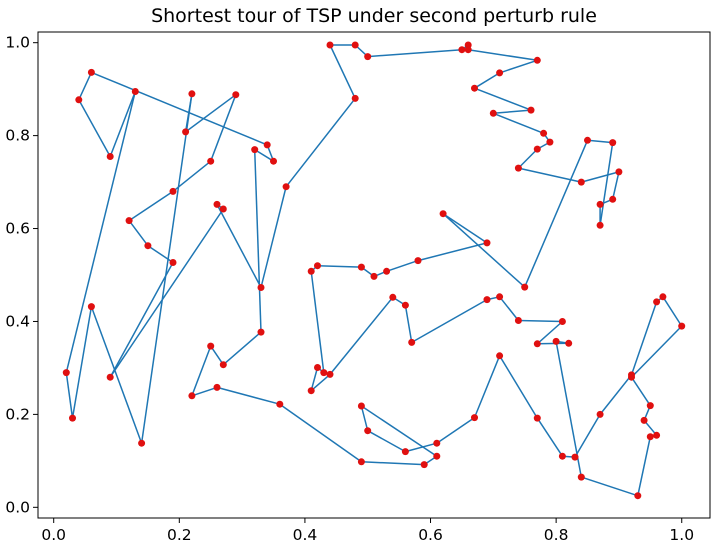  I want to click on y-tick-label: 0.0, so click(17, 507).